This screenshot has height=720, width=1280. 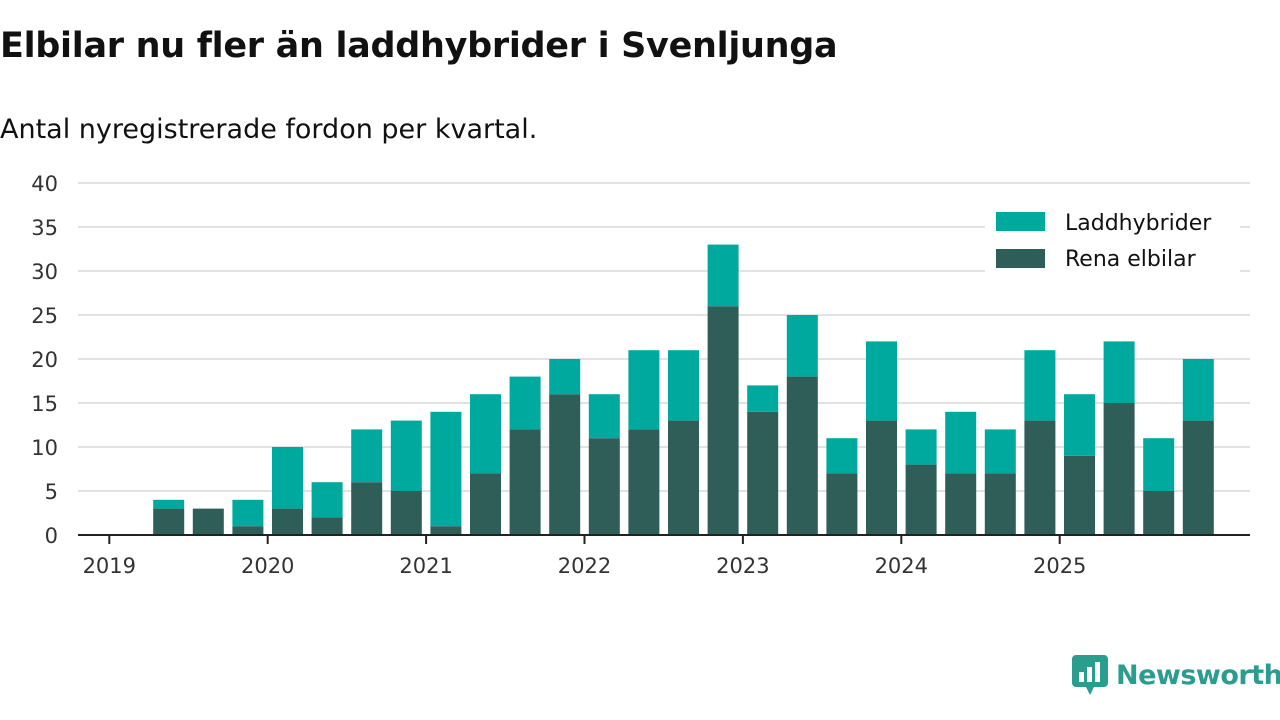 What do you see at coordinates (1090, 675) in the screenshot?
I see `newsworthy-logo-icon` at bounding box center [1090, 675].